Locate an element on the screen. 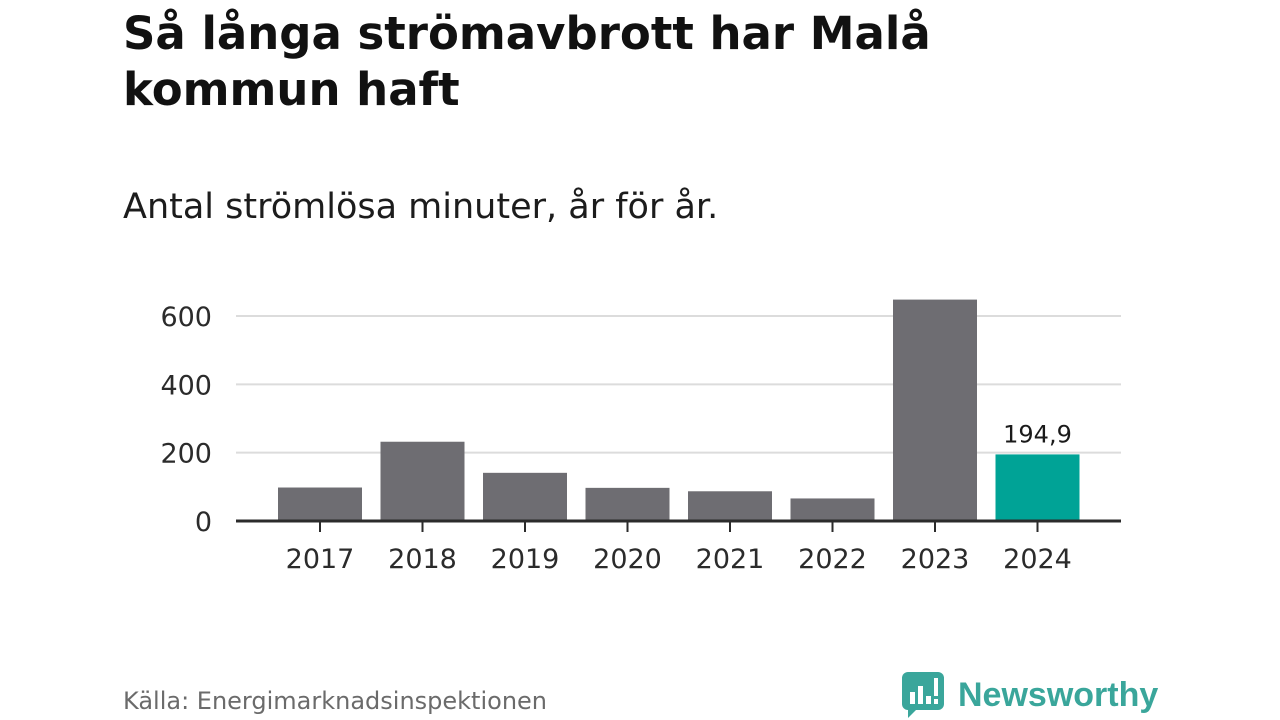  source-note: Källa: Energimarknadsinspektionen is located at coordinates (335, 701).